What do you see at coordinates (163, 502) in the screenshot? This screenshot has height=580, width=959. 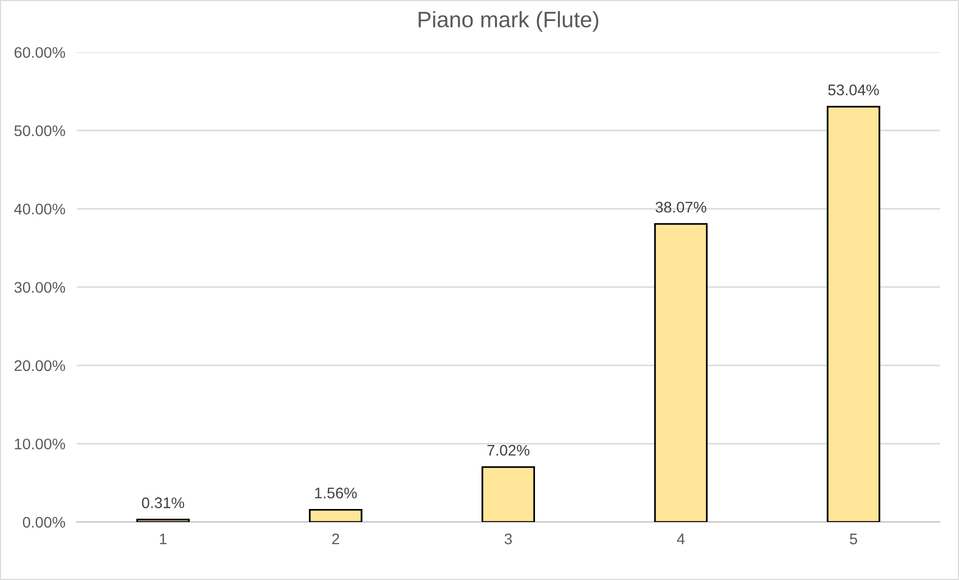 I see `data-label: 0.31%` at bounding box center [163, 502].